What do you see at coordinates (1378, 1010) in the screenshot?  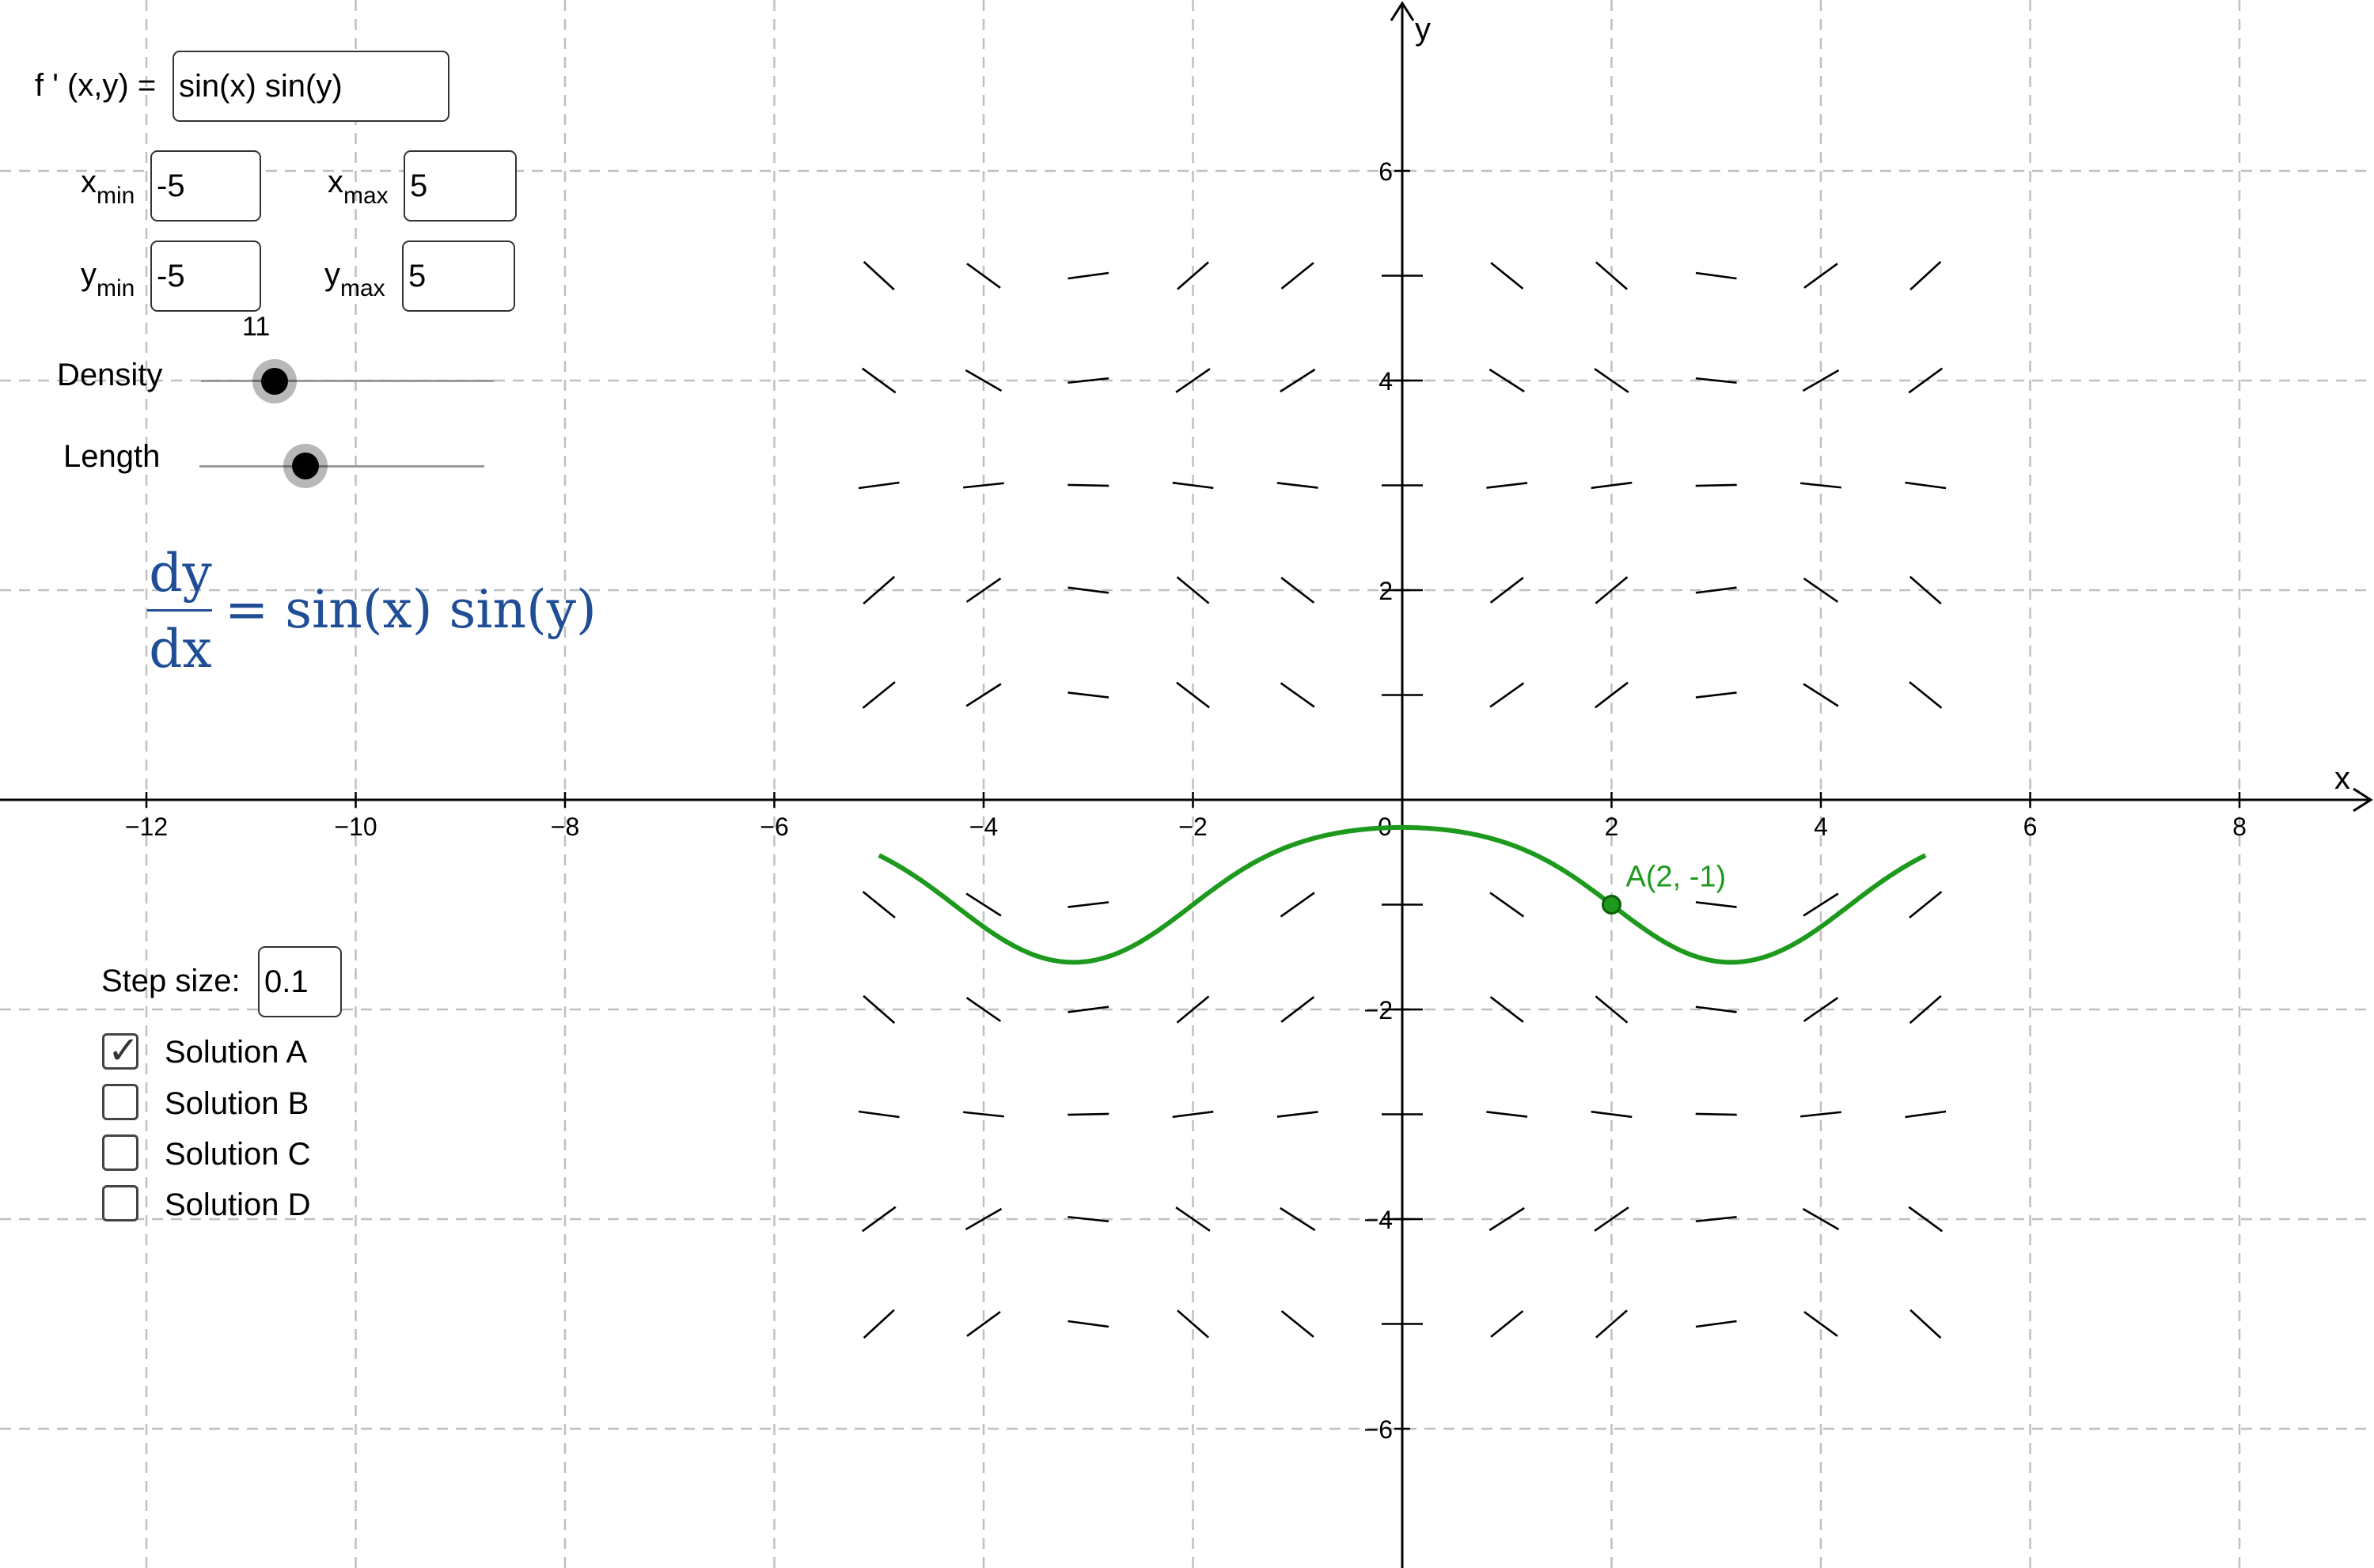 I see `y-tick-label: −2` at bounding box center [1378, 1010].